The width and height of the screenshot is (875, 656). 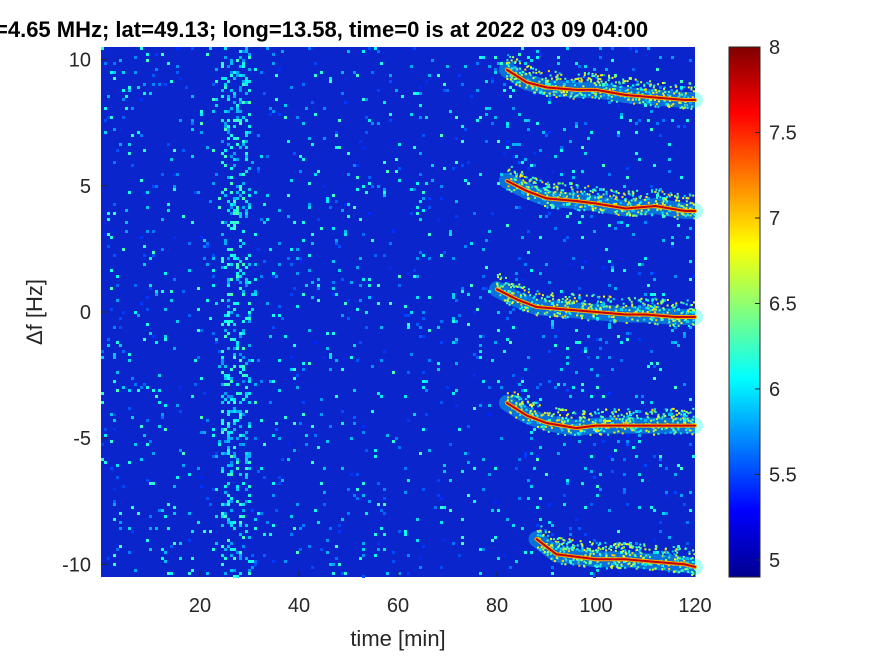 I want to click on trace-core, so click(x=615, y=553).